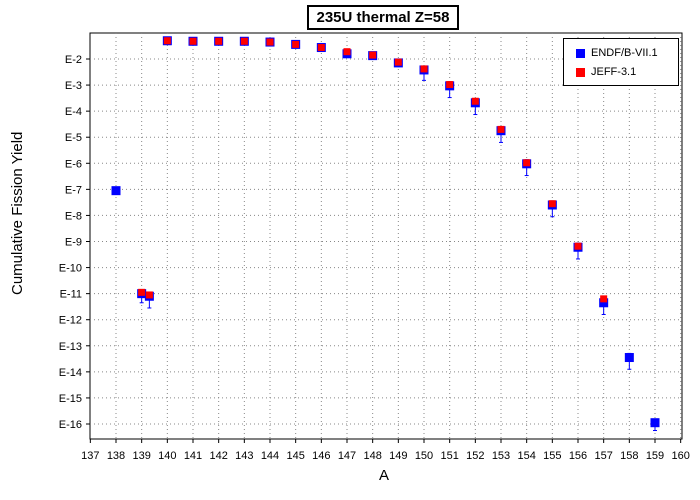  I want to click on legend-label-endf: ENDF/B-VII.1, so click(624, 53).